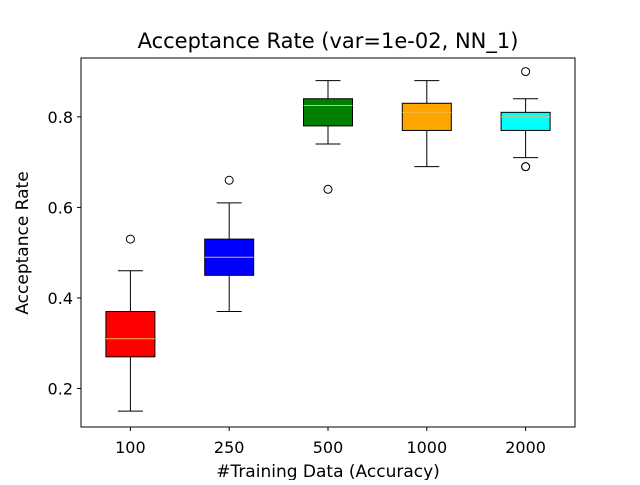 The image size is (640, 485). Describe the element at coordinates (60, 207) in the screenshot. I see `y-tick-label: 0.6` at that location.